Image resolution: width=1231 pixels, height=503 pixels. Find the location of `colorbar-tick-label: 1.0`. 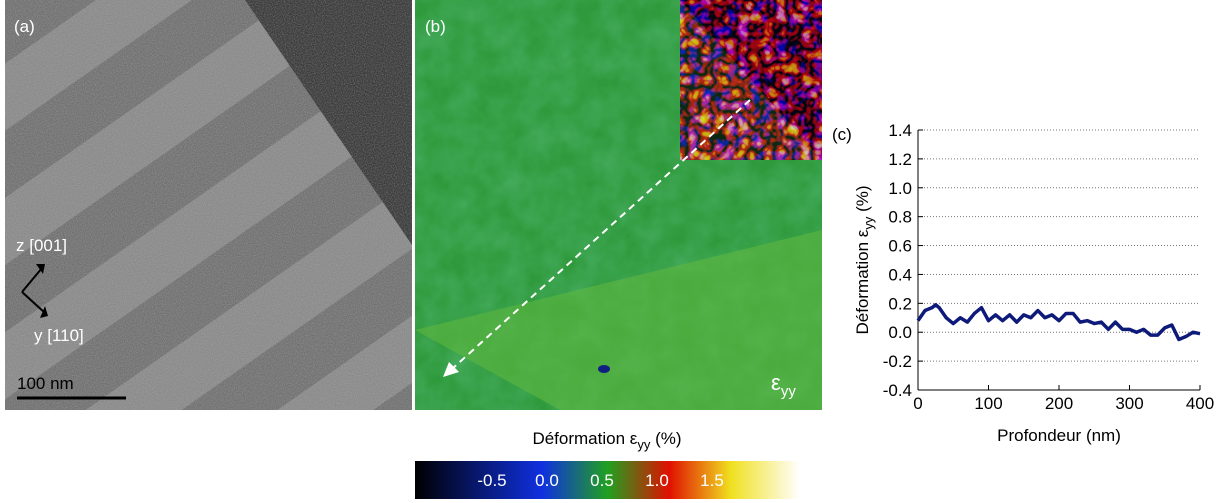

colorbar-tick-label: 1.0 is located at coordinates (657, 480).